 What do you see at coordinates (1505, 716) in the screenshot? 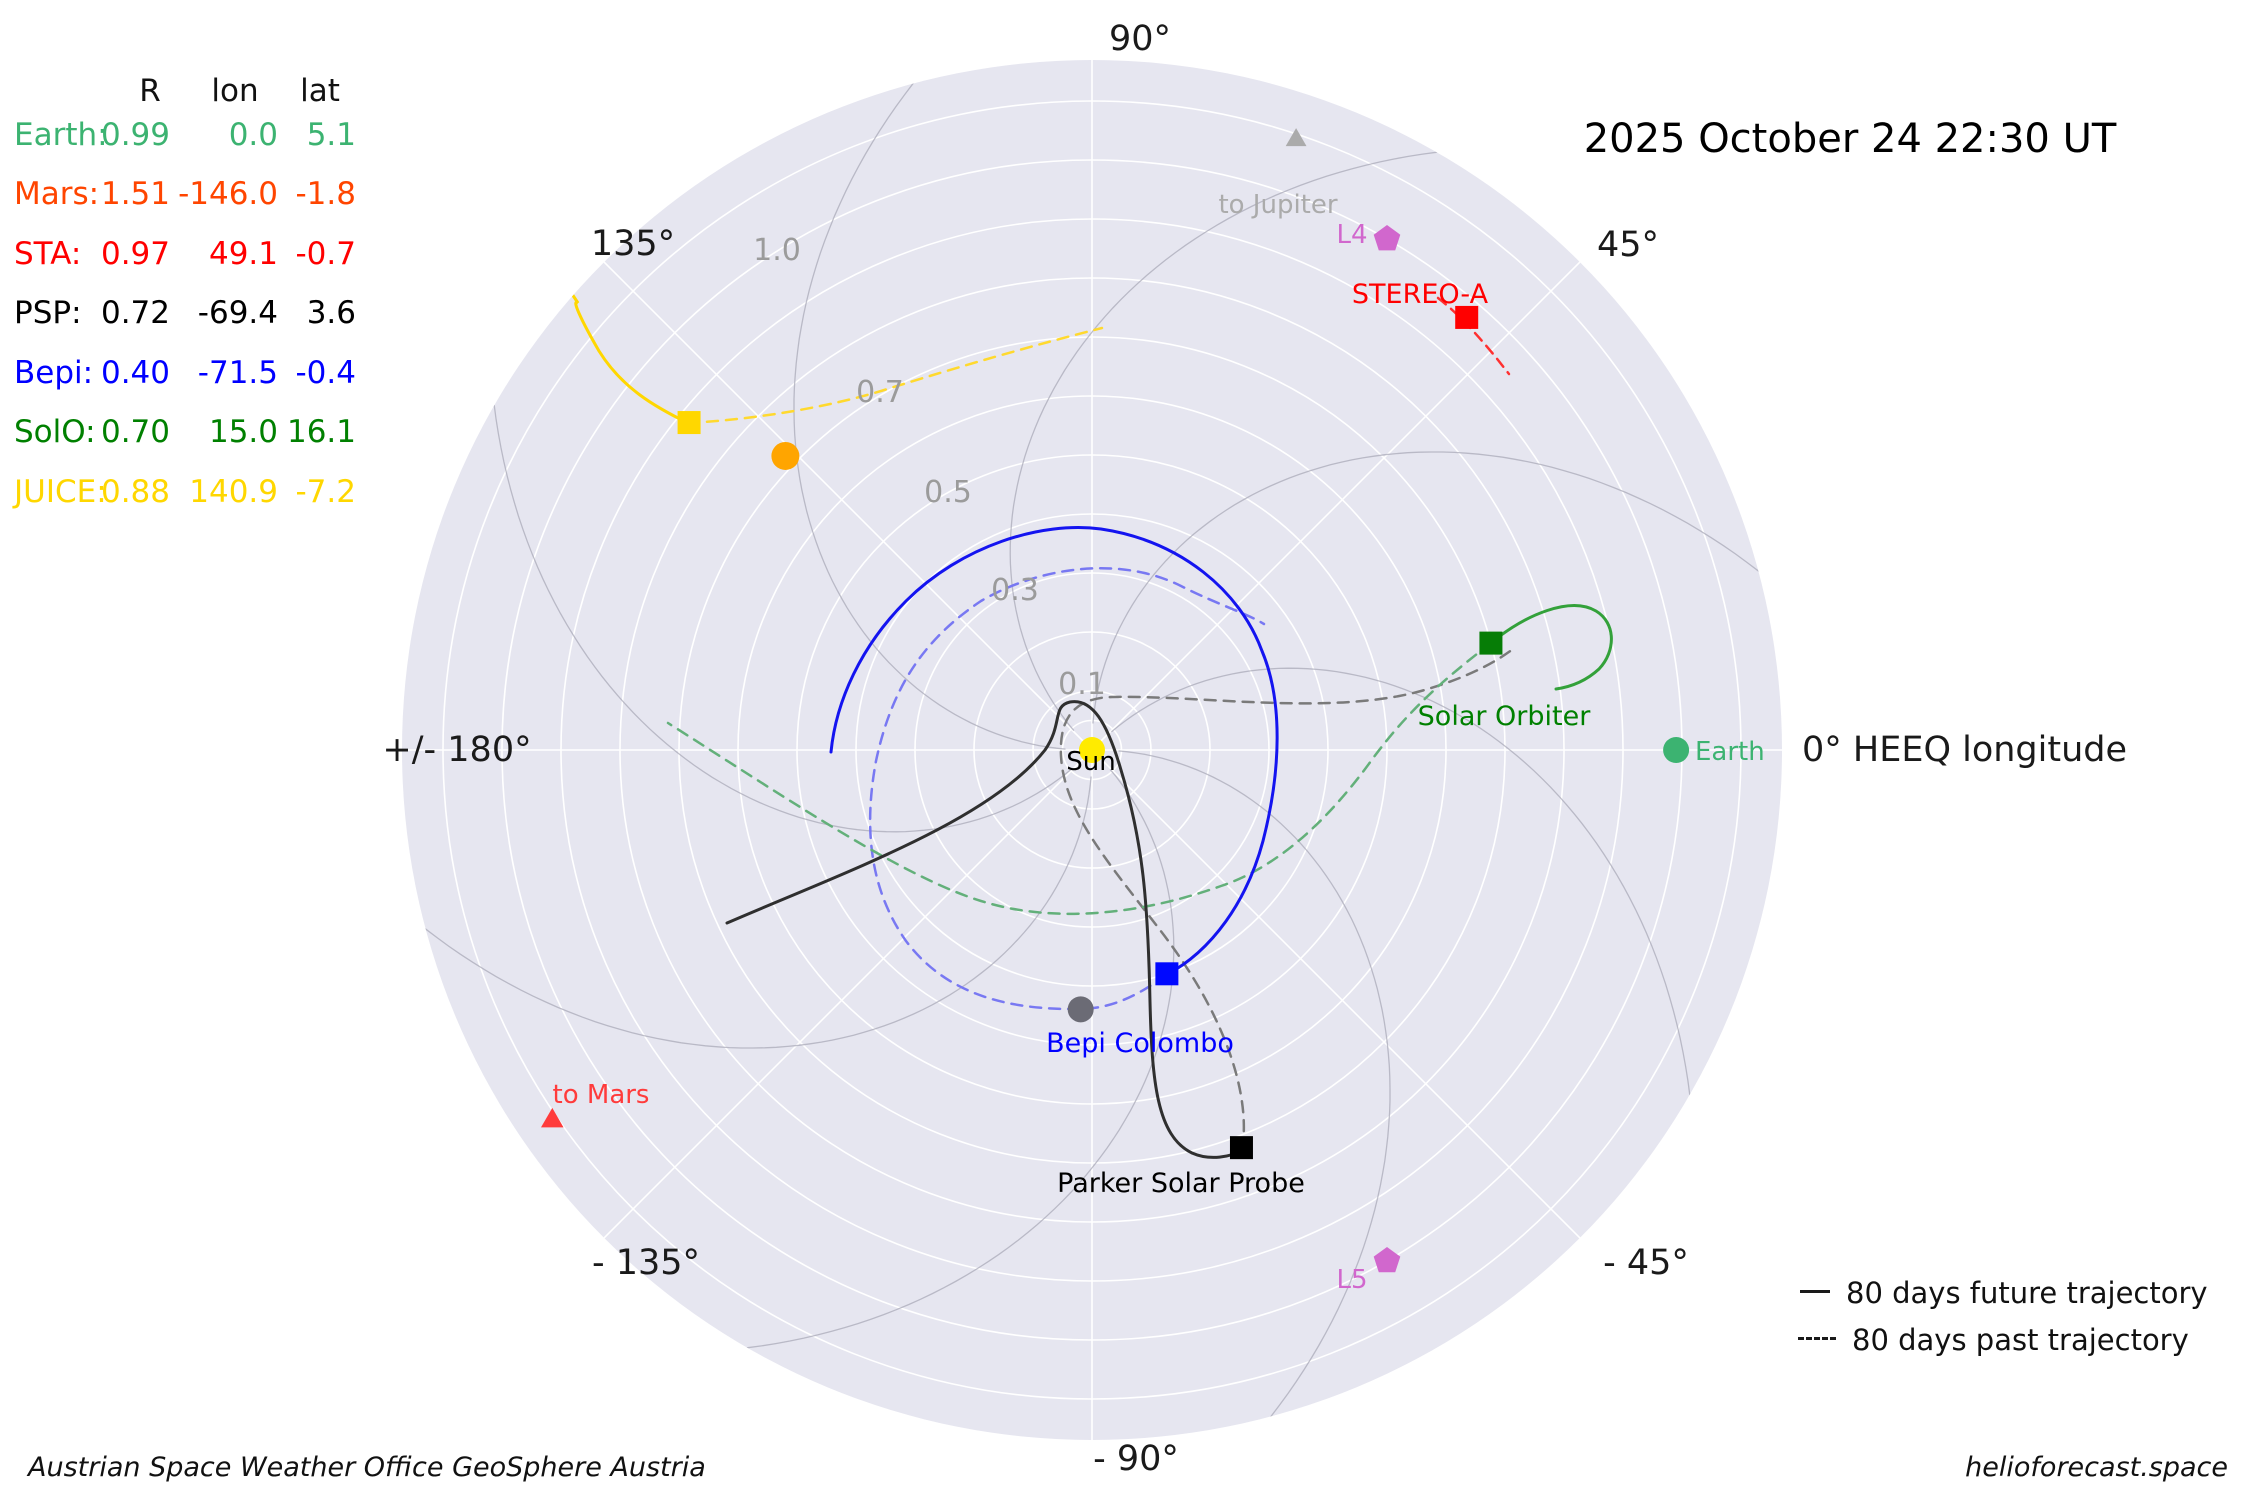
I see `label-solar-orbiter: Solar Orbiter` at bounding box center [1505, 716].